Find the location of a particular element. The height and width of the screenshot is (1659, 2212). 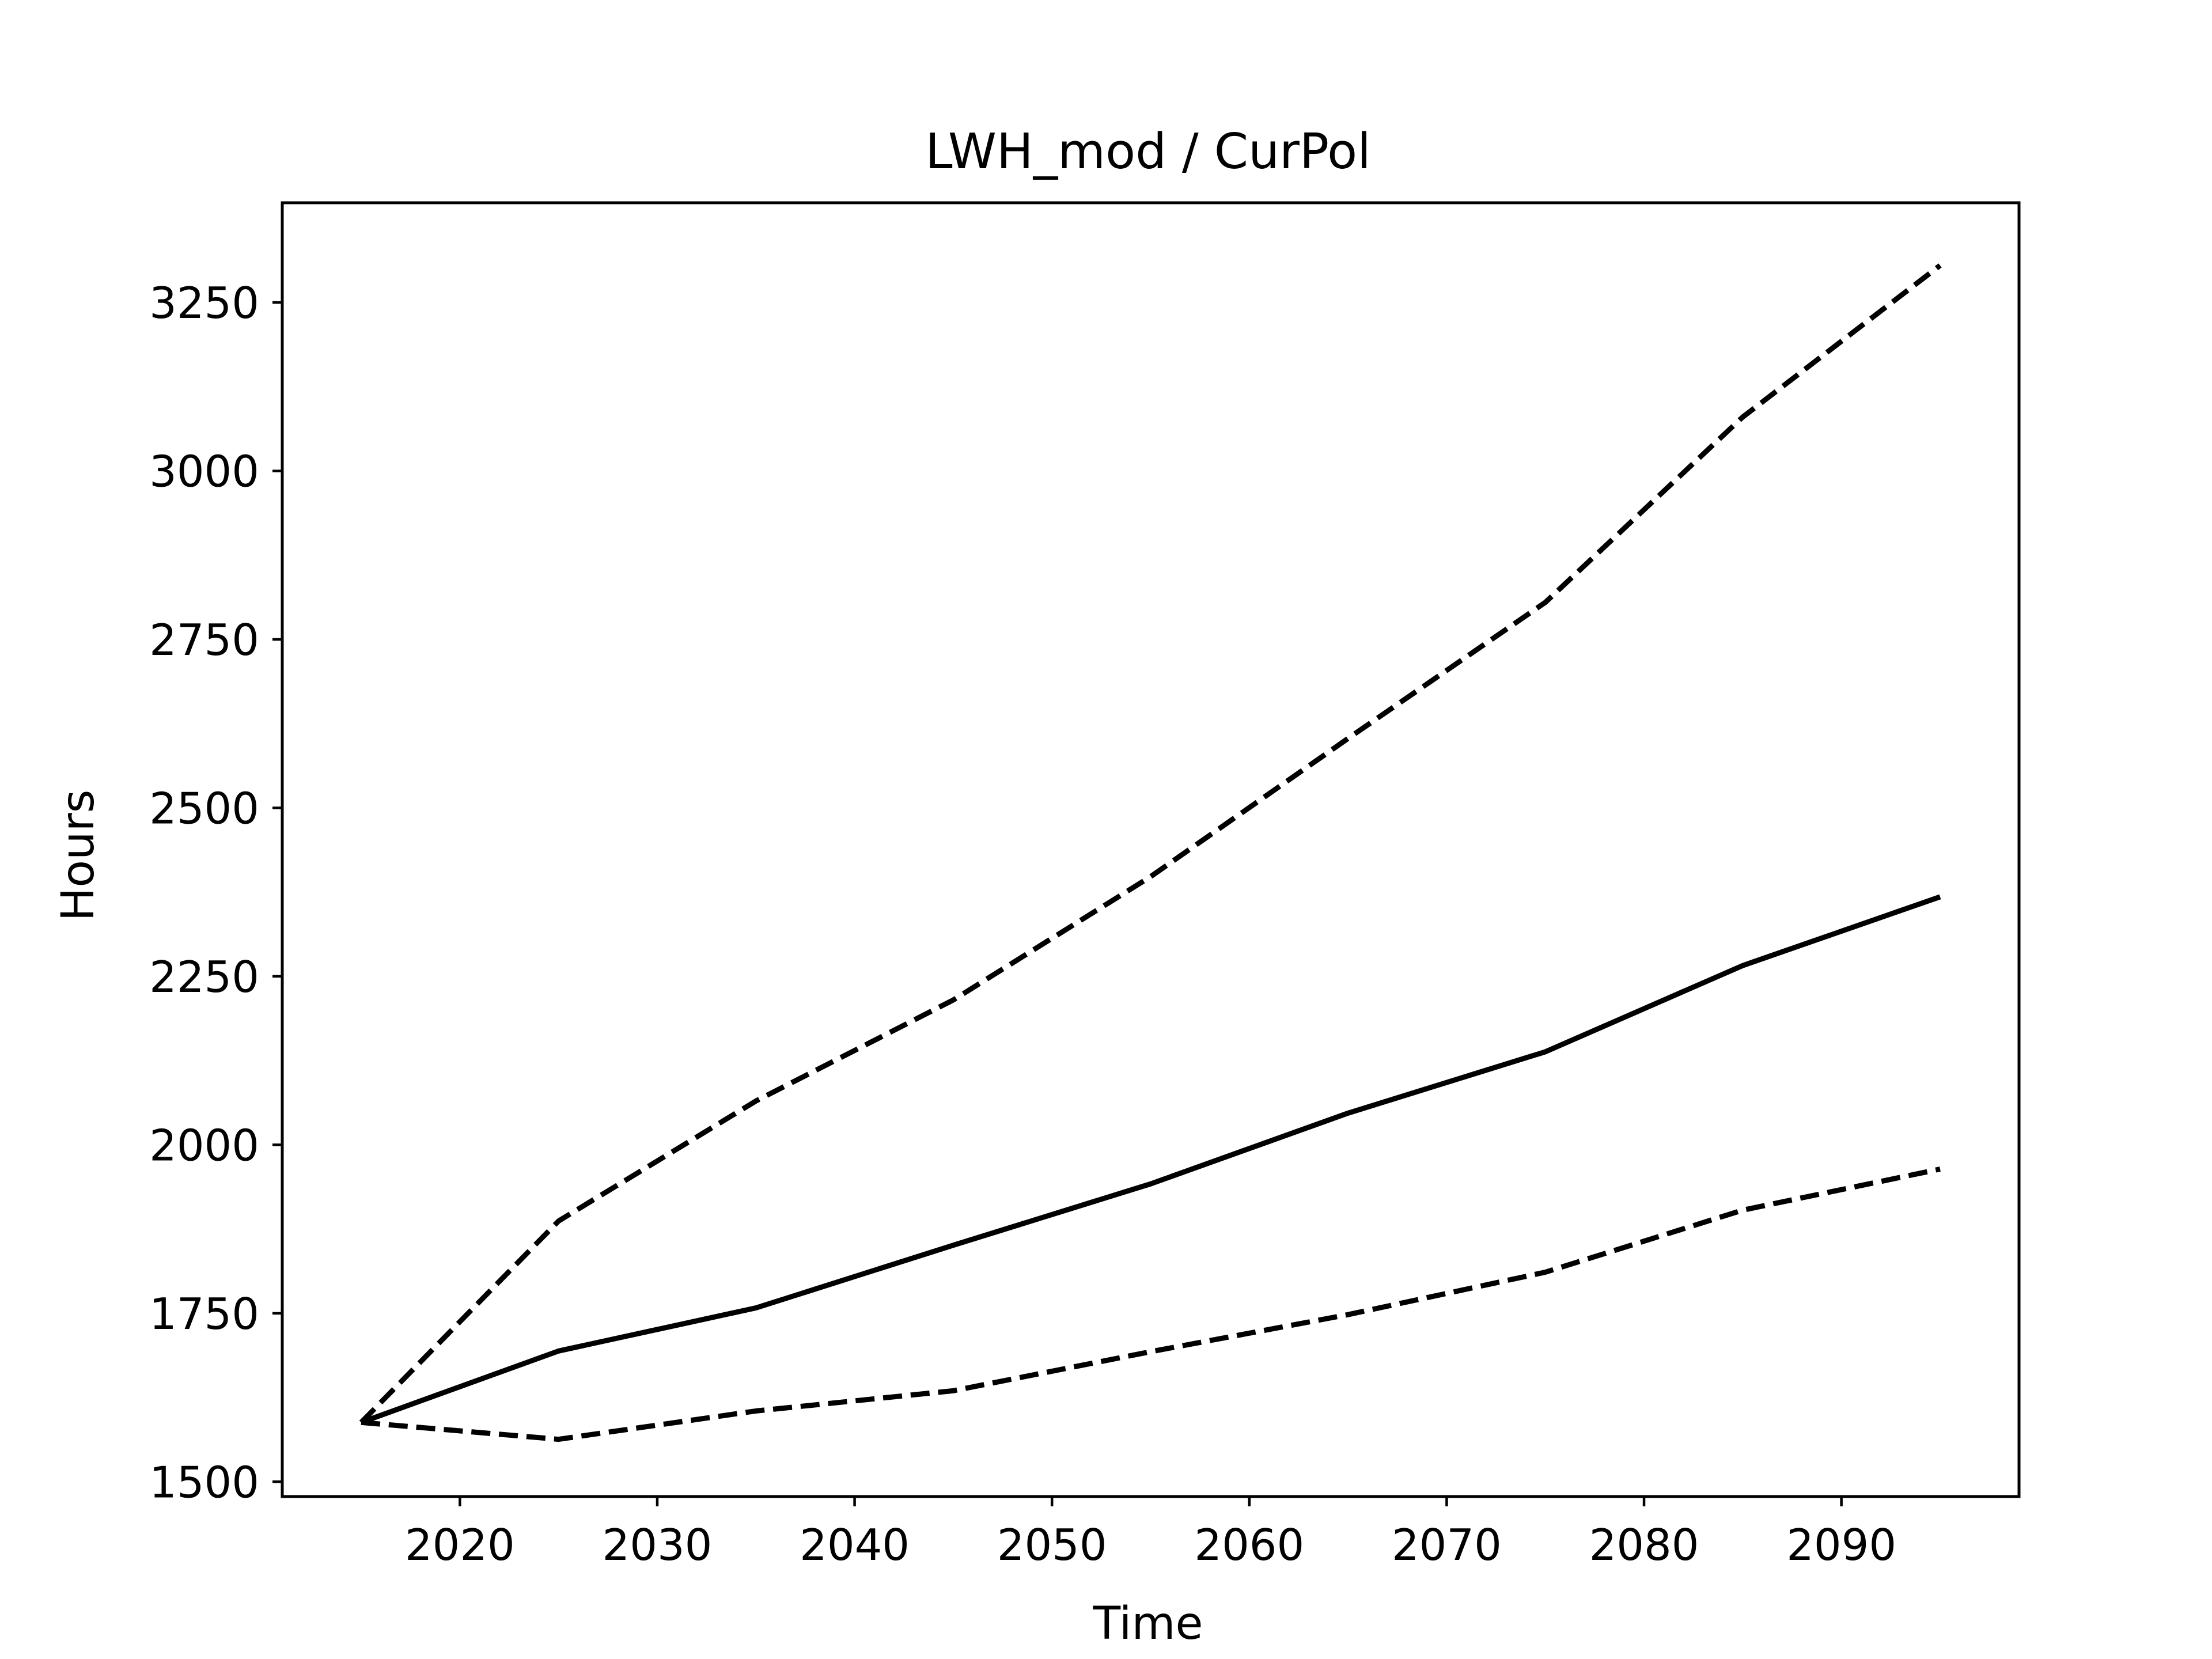

y-tick-label-2000: 2000 is located at coordinates (204, 1145).